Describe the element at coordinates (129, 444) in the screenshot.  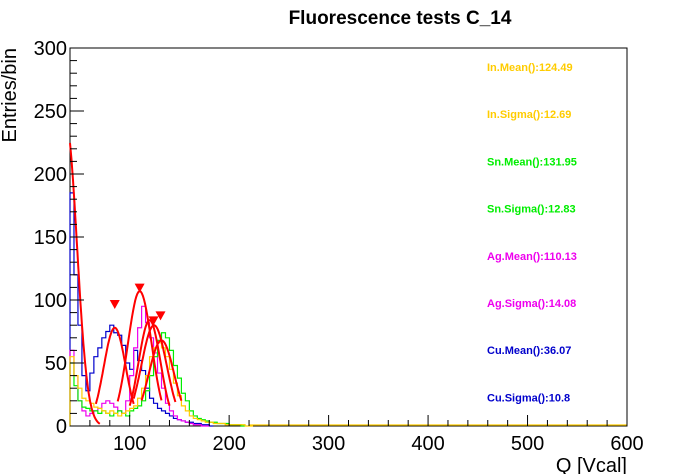
I see `x-tick-label: 100` at that location.